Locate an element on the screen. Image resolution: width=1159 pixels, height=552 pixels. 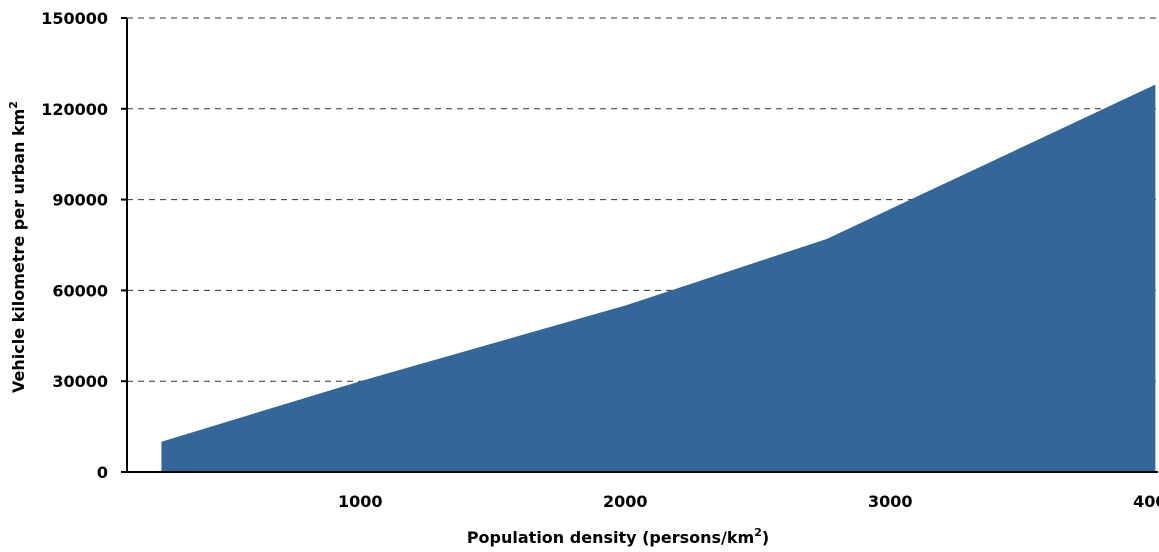
y-axis-title: Vehicle kilometre per urban km2 is located at coordinates (17, 247).